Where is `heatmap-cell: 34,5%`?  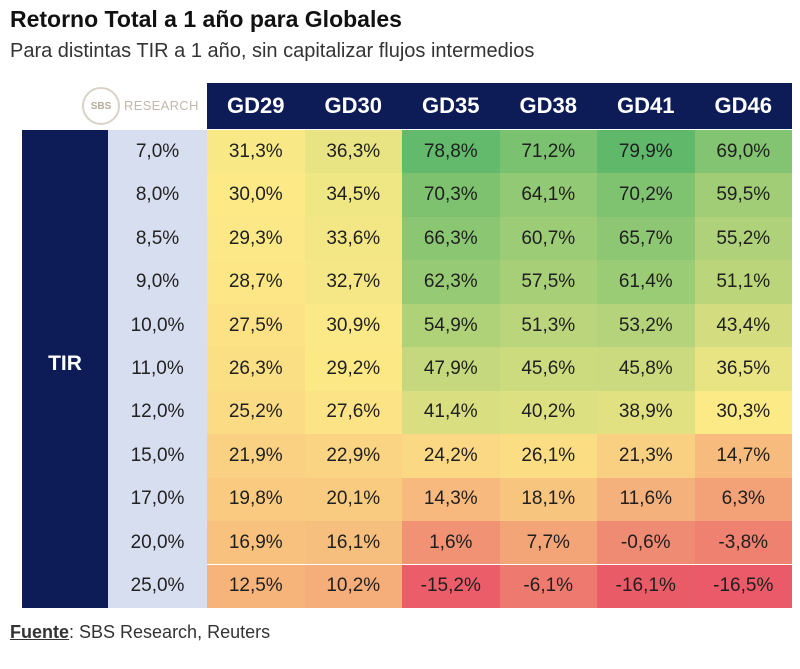 heatmap-cell: 34,5% is located at coordinates (353, 195).